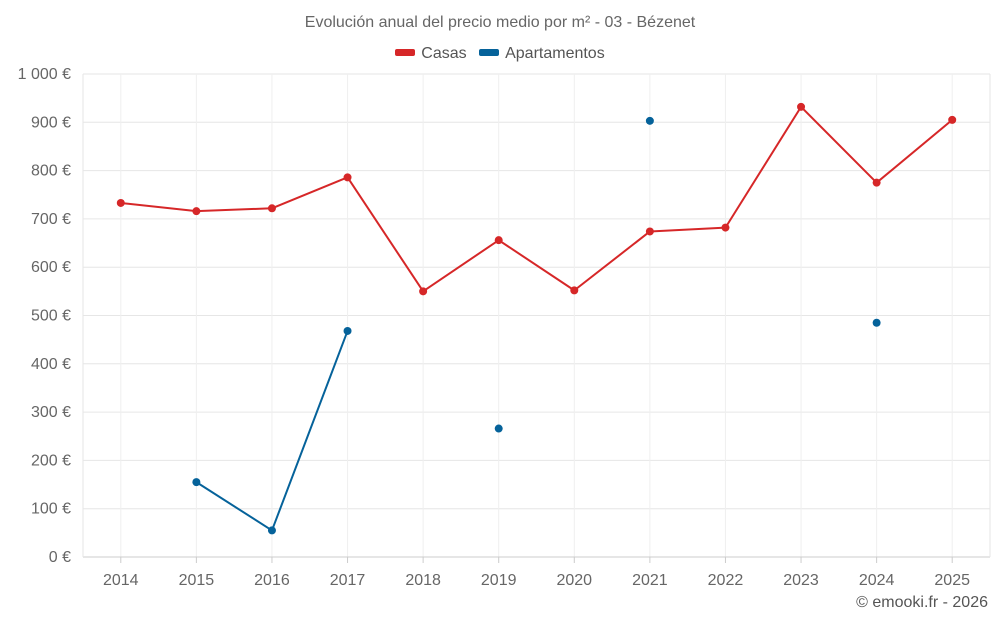  What do you see at coordinates (555, 53) in the screenshot?
I see `legend-label-apartamentos: Apartamentos` at bounding box center [555, 53].